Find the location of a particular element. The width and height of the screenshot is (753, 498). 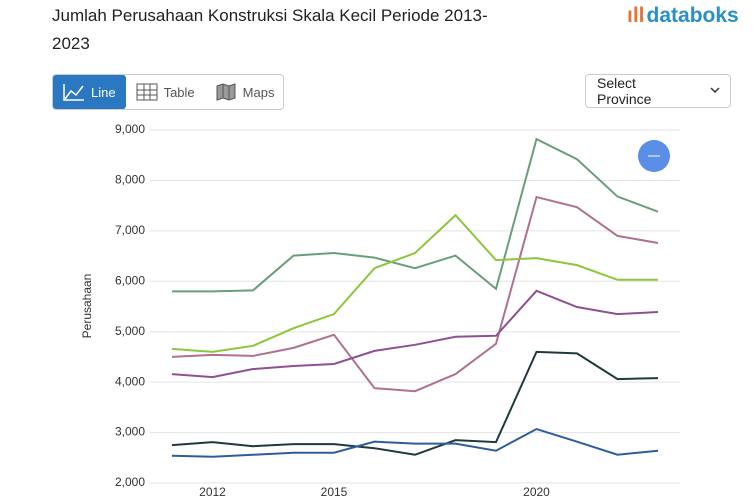

y-tick-label: 6,000 is located at coordinates (130, 280).